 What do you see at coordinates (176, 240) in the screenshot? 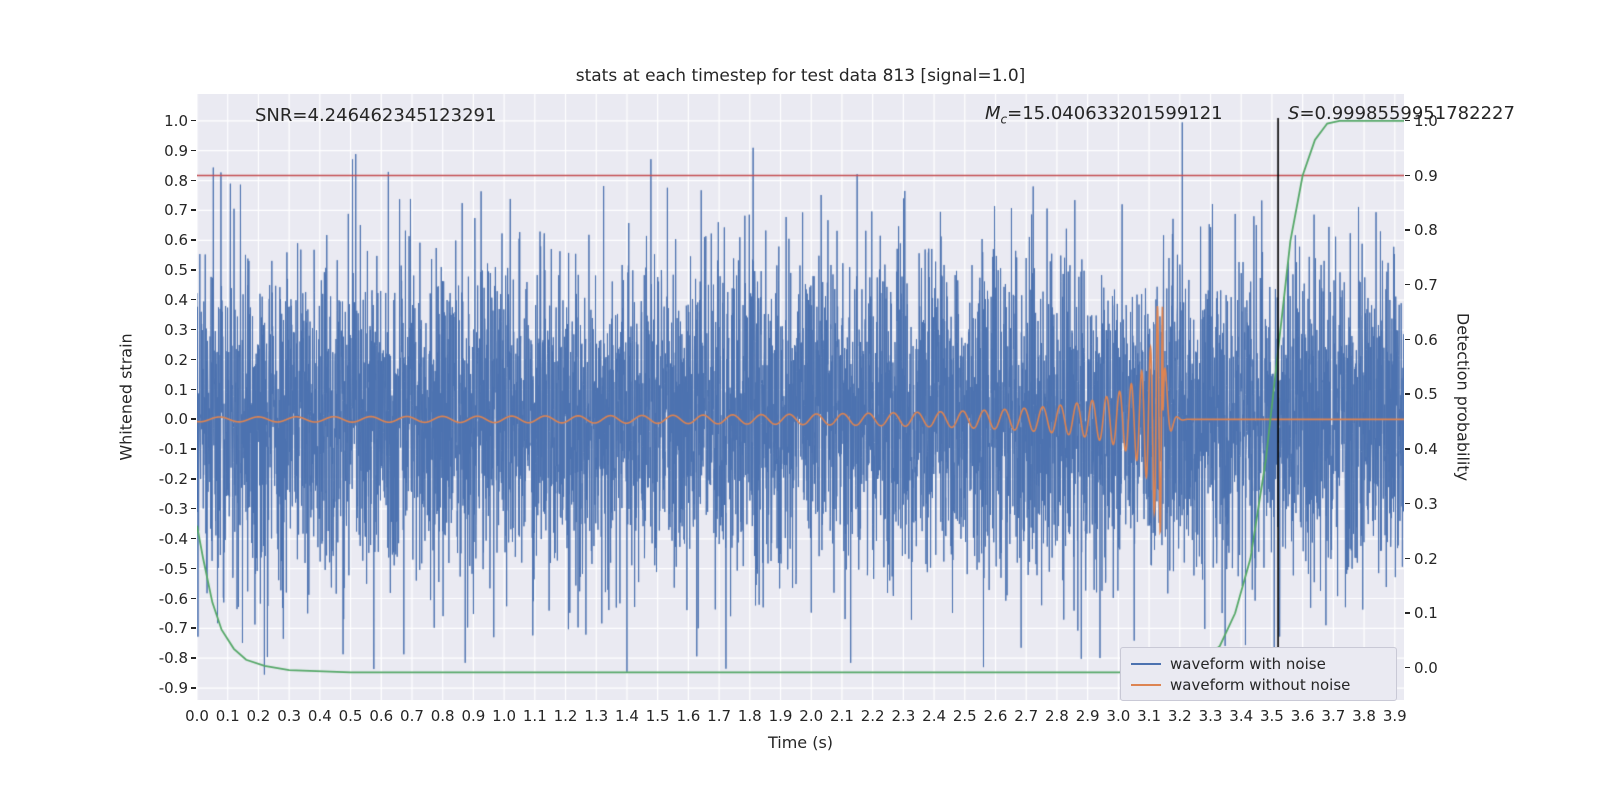
I see `y-tick-label-left: 0.6` at bounding box center [176, 240].